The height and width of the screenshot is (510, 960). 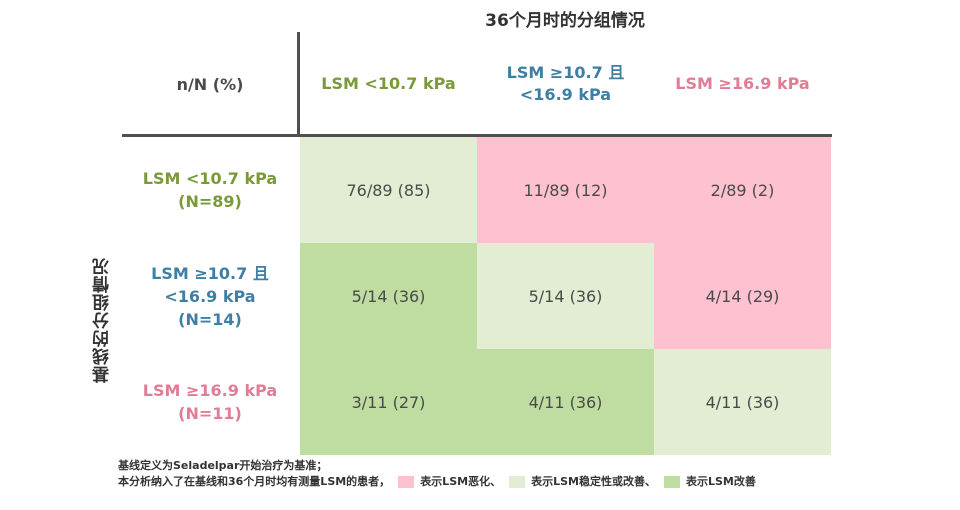 What do you see at coordinates (565, 21) in the screenshot?
I see `chart-title: 36个月时的分组情况` at bounding box center [565, 21].